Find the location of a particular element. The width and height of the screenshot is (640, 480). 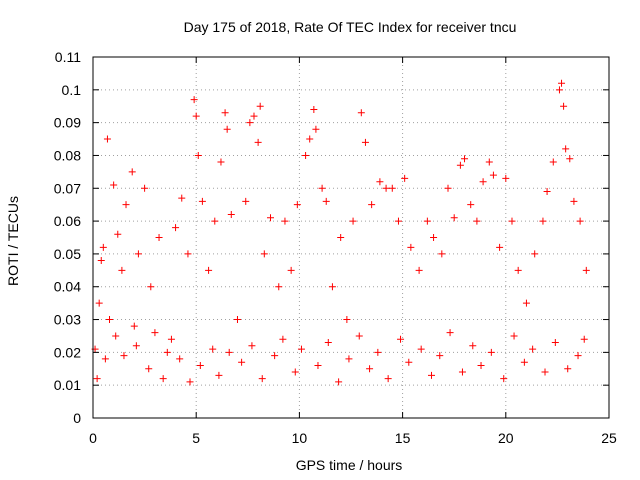

y-tick-label: 0 is located at coordinates (77, 418).